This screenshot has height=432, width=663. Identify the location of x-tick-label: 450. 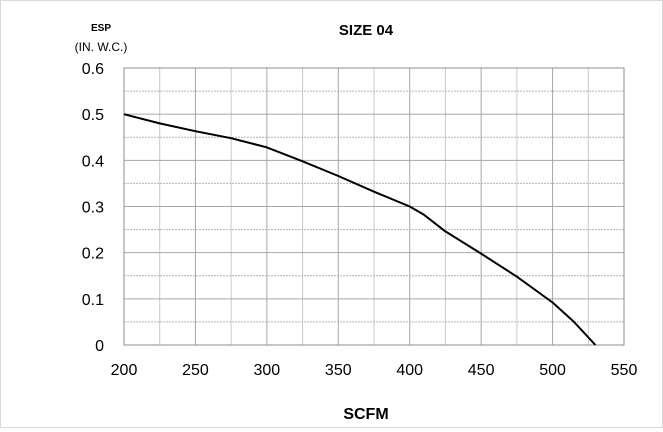
(481, 370).